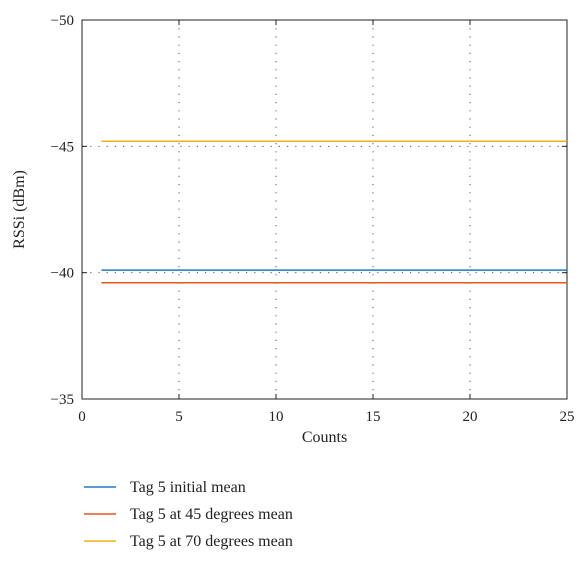 This screenshot has width=578, height=561. What do you see at coordinates (567, 417) in the screenshot?
I see `x-tick-label: 25` at bounding box center [567, 417].